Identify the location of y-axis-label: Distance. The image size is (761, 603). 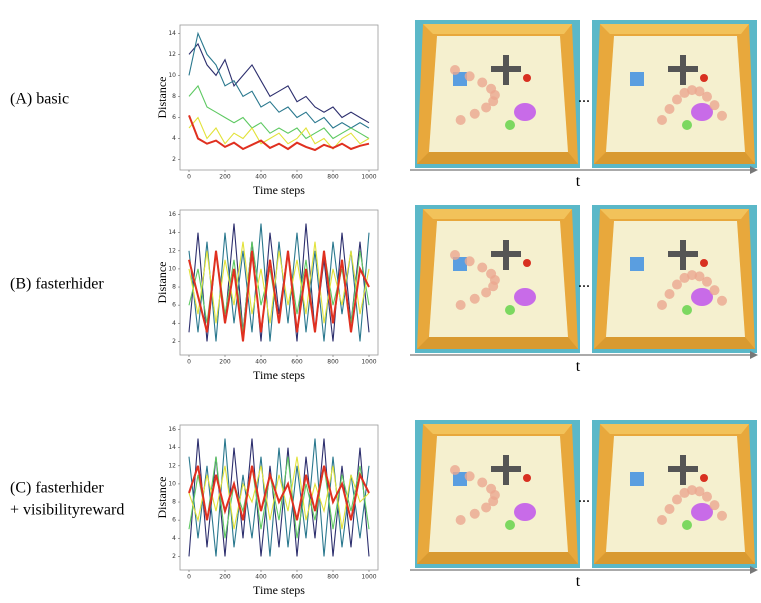
(162, 283).